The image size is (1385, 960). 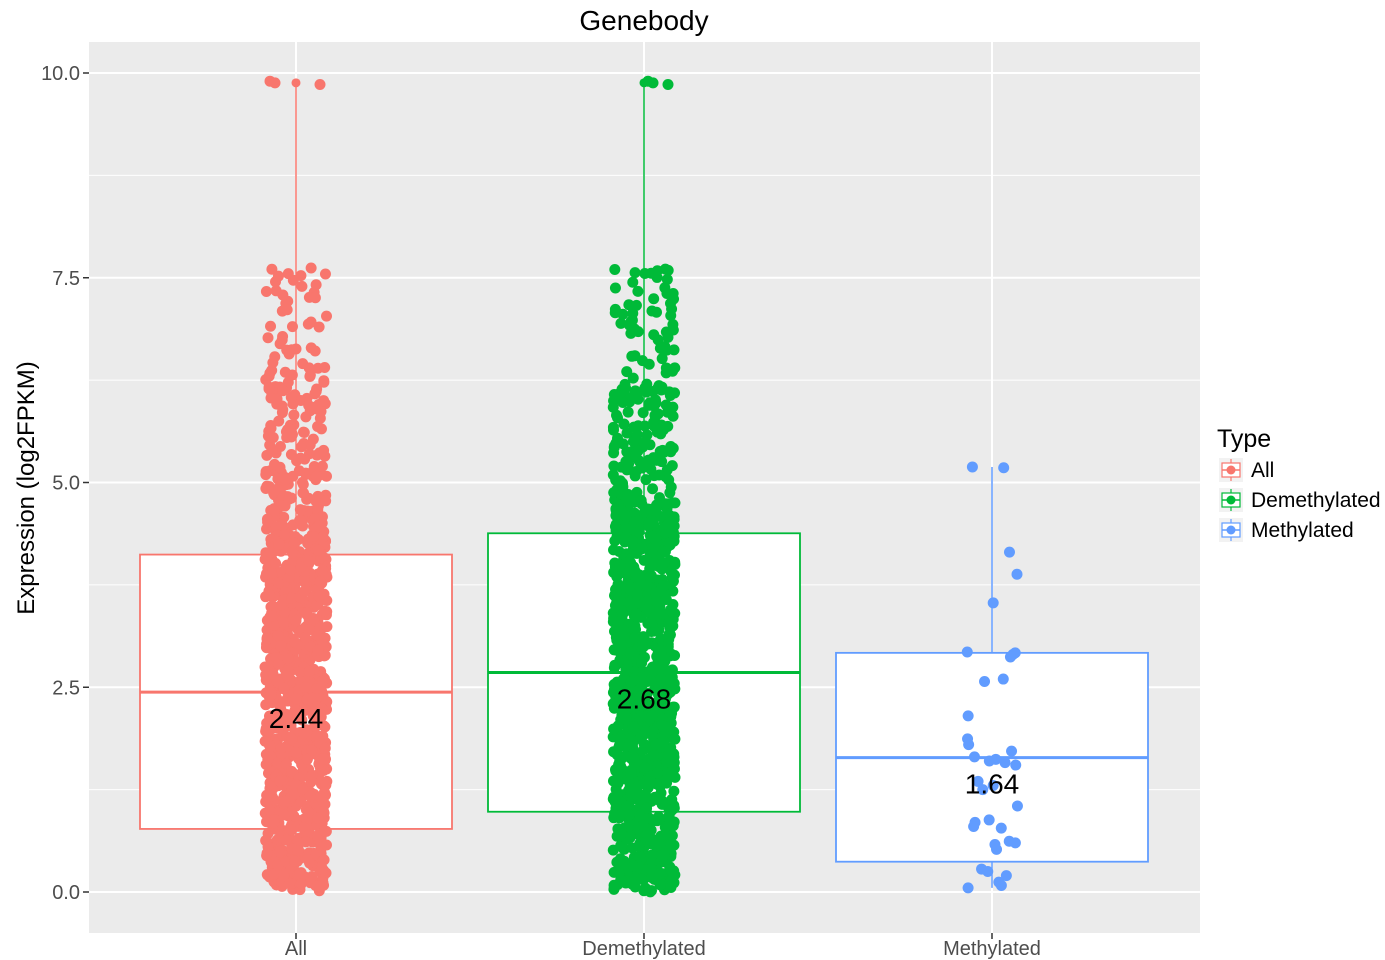 What do you see at coordinates (1262, 470) in the screenshot?
I see `legend-label: All` at bounding box center [1262, 470].